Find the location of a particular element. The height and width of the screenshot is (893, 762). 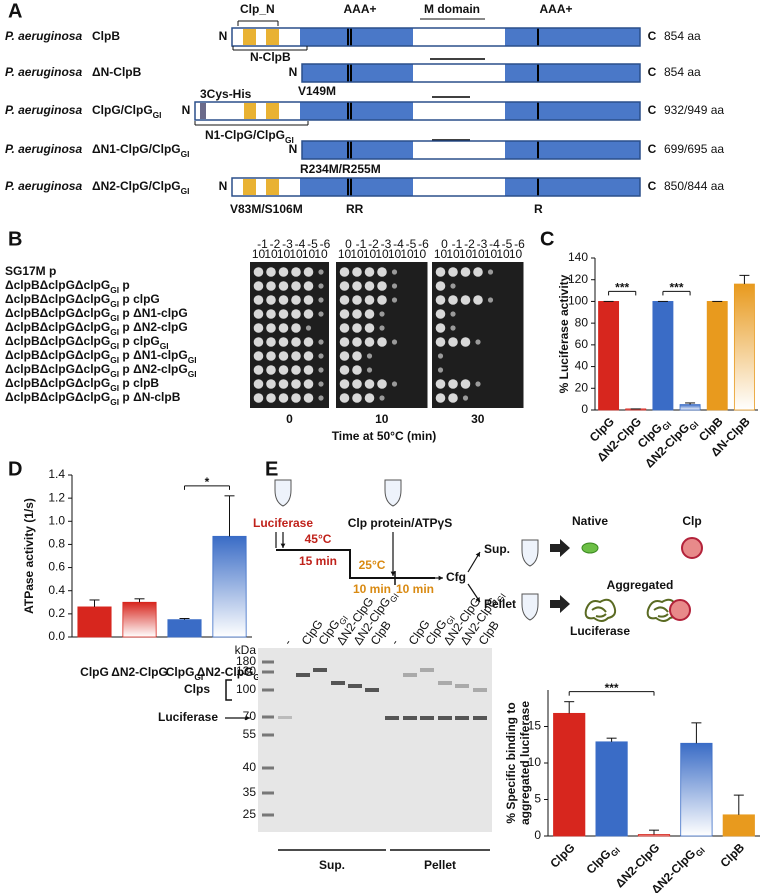

y-tick-label: 1.4 is located at coordinates (56, 474).